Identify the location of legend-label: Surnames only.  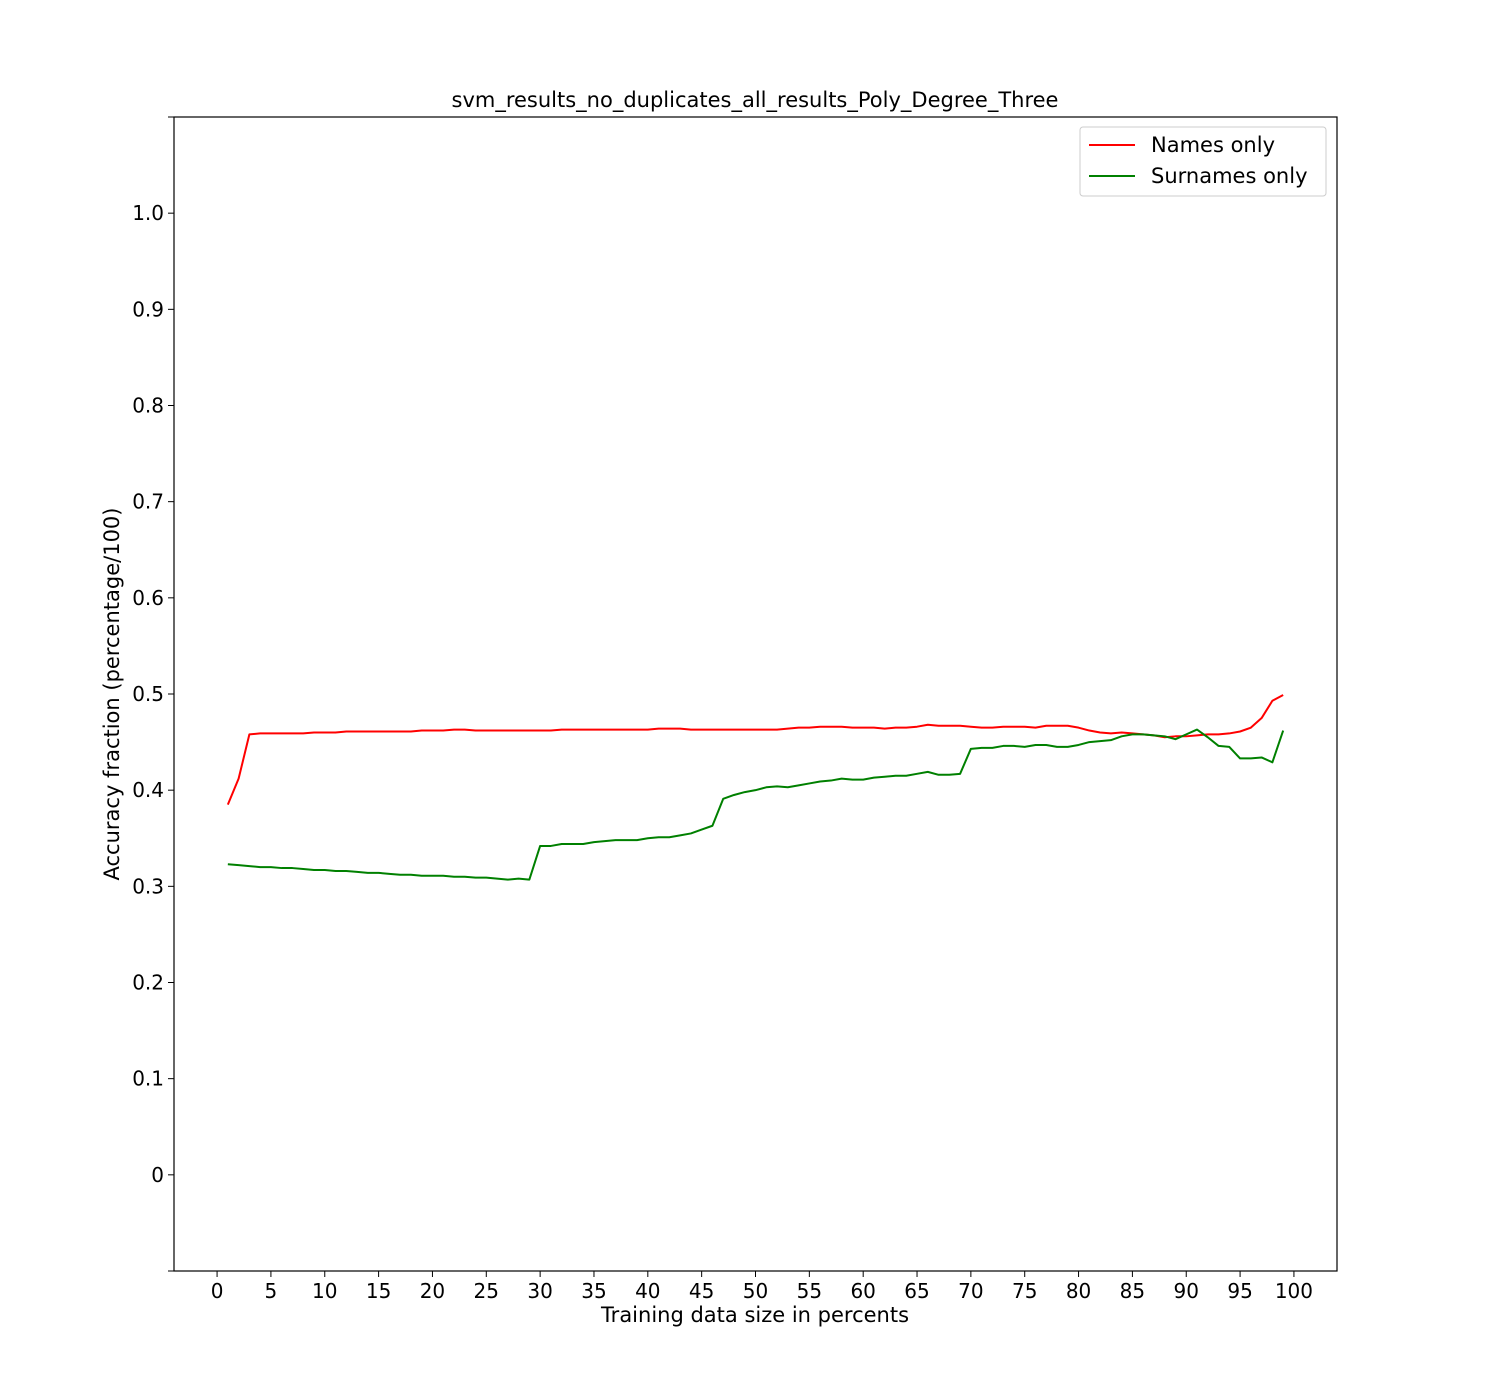
(1229, 176).